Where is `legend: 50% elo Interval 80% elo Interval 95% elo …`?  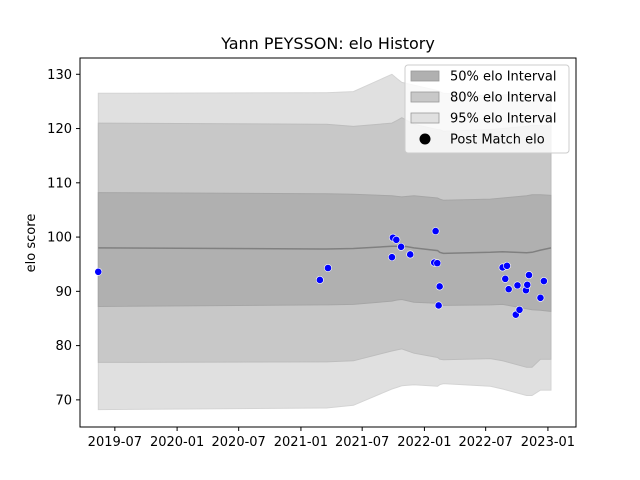 legend: 50% elo Interval 80% elo Interval 95% elo … is located at coordinates (487, 109).